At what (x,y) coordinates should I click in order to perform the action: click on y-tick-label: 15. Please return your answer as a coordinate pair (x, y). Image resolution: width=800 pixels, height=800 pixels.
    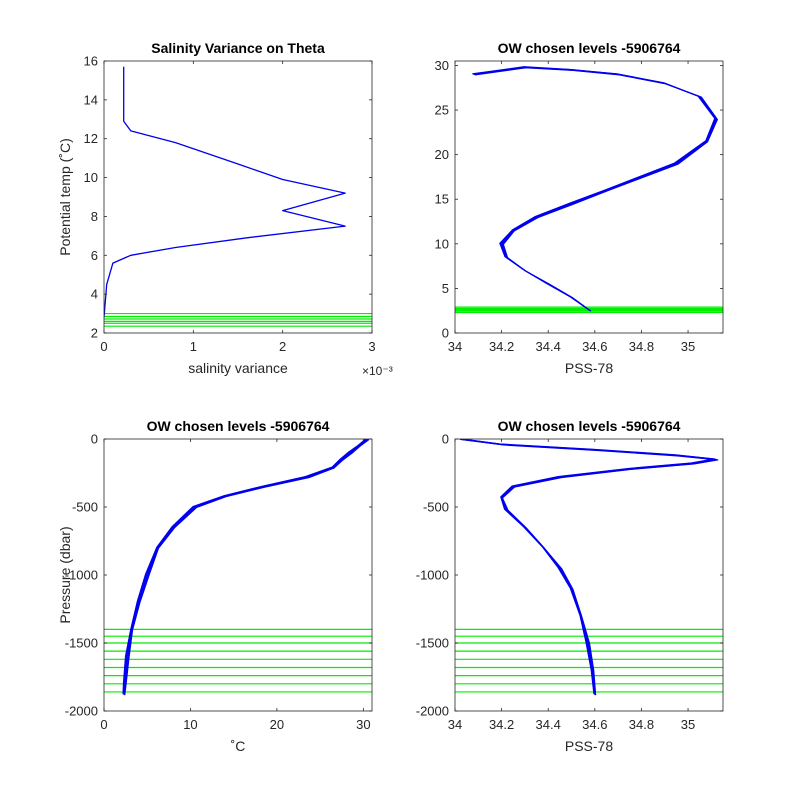
    Looking at the image, I should click on (442, 199).